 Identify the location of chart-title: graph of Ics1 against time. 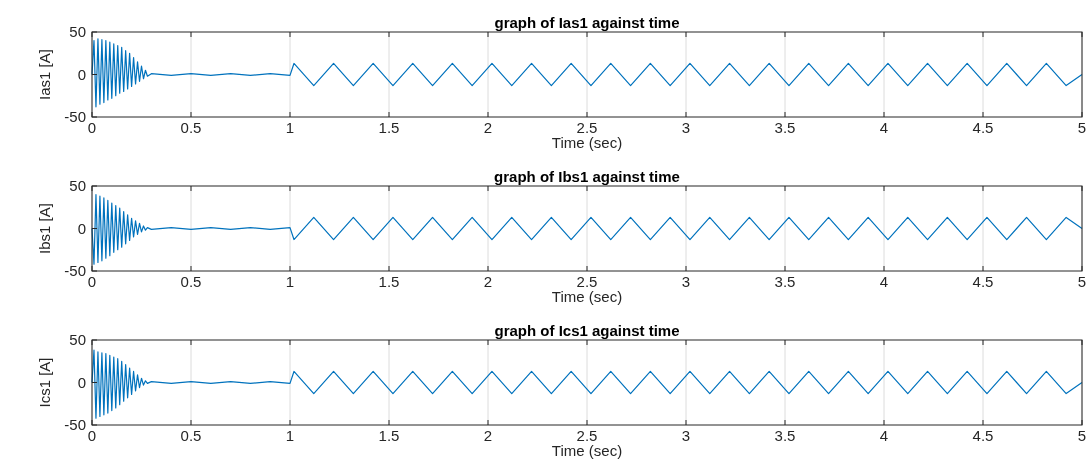
(587, 330).